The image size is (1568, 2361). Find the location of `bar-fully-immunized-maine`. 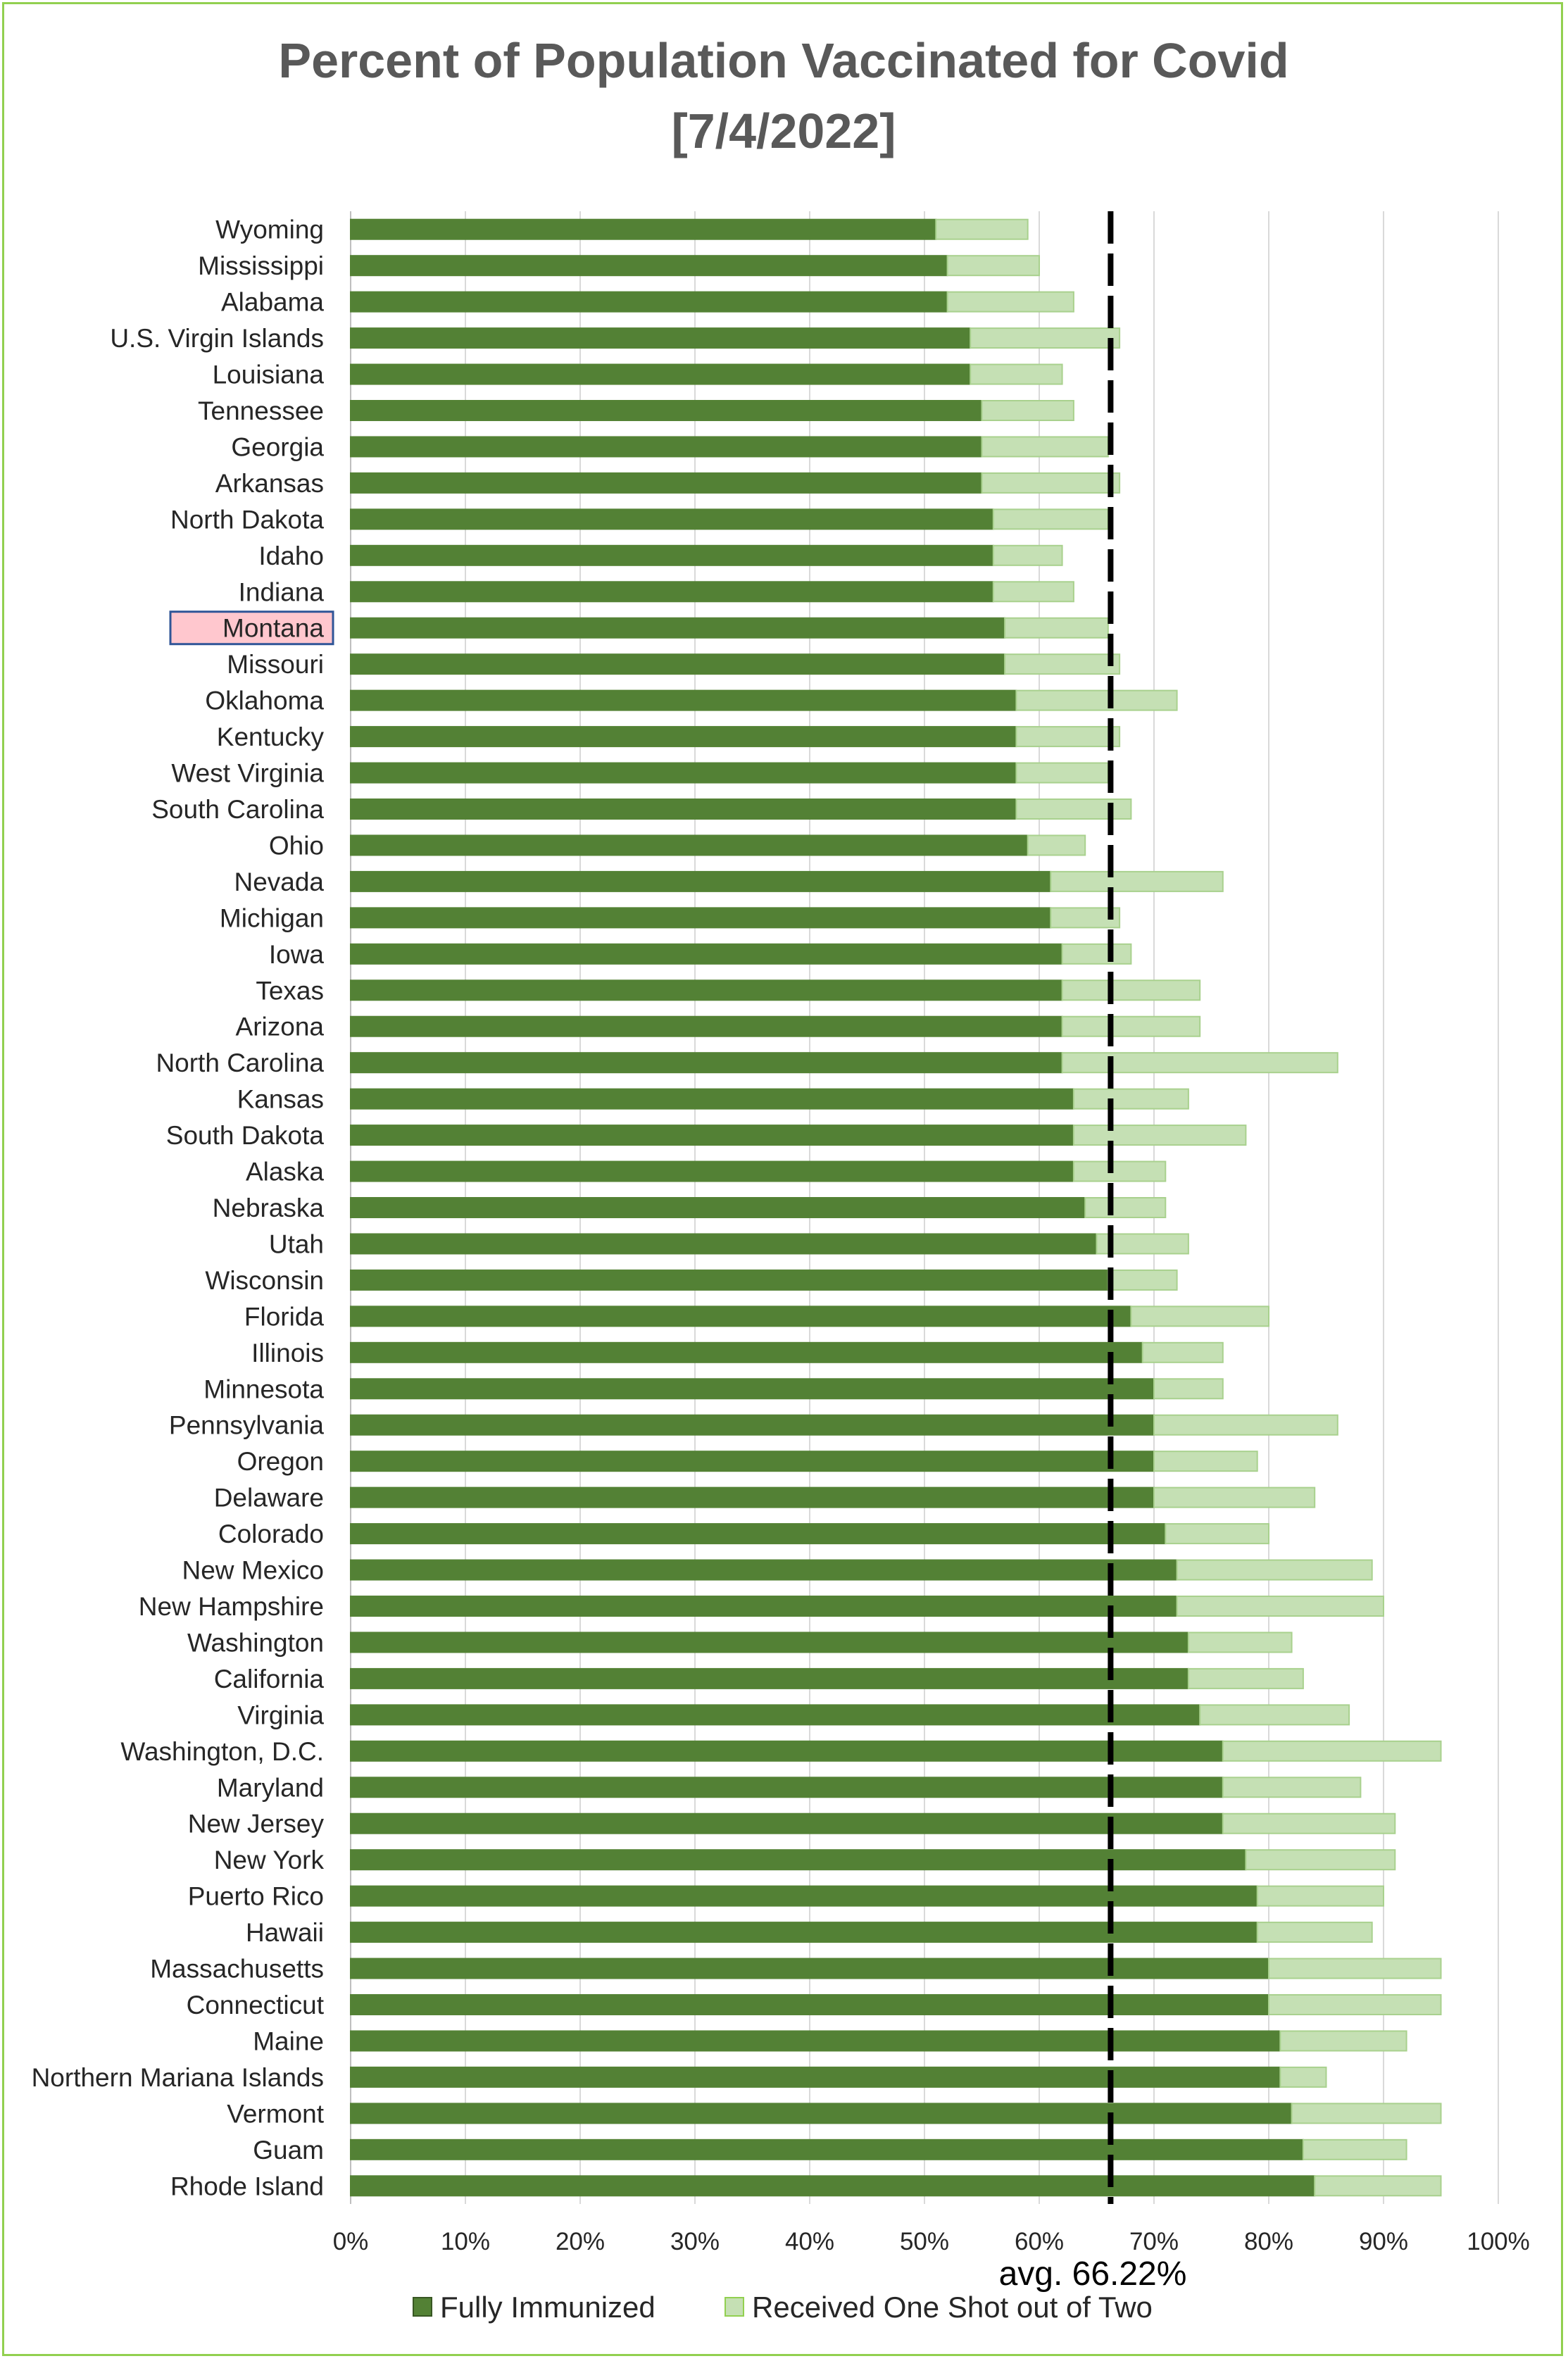

bar-fully-immunized-maine is located at coordinates (815, 2041).